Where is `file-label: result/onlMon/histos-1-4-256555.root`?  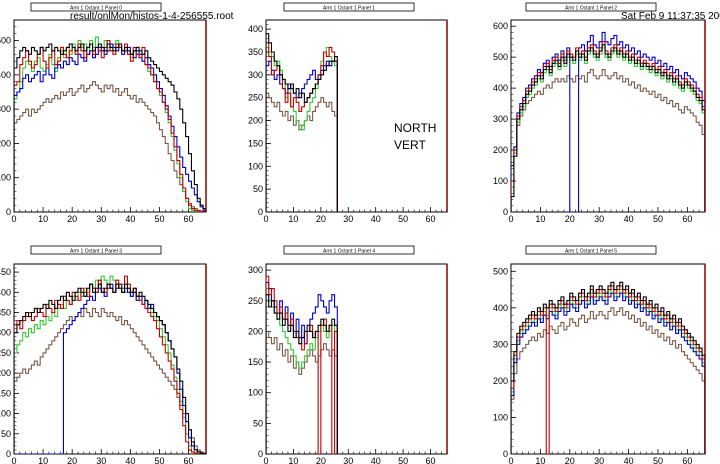
file-label: result/onlMon/histos-1-4-256555.root is located at coordinates (152, 16).